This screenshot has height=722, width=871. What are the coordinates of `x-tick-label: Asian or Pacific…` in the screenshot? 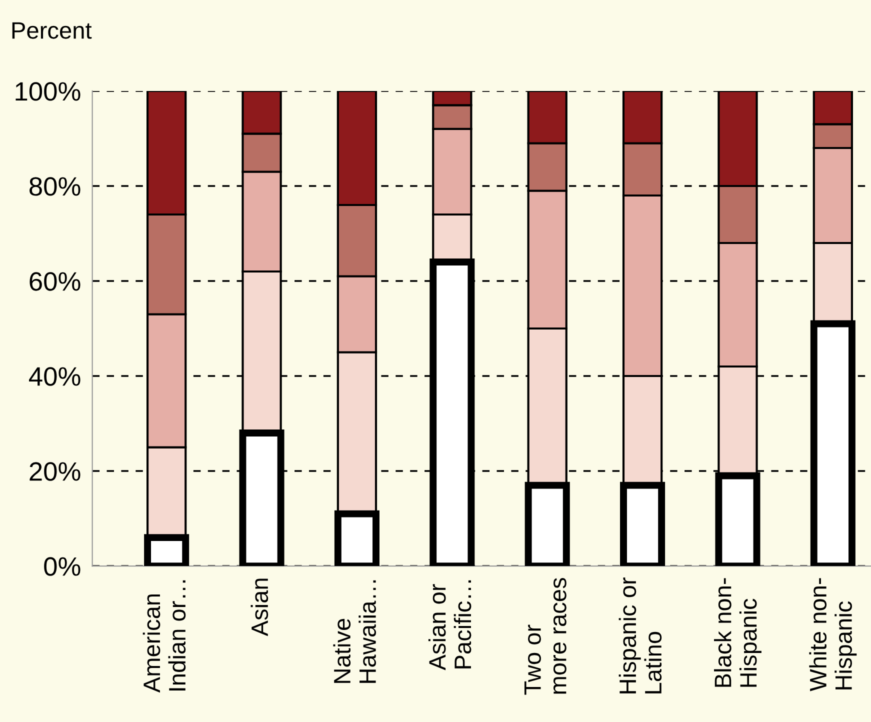 It's located at (450, 625).